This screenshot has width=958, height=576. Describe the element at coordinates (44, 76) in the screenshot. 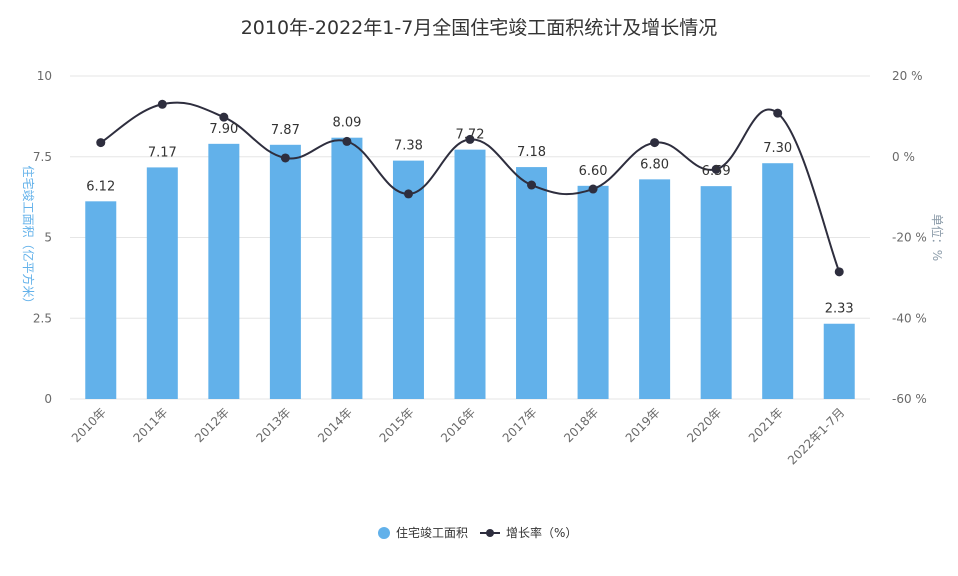

I see `y-tick-label: 10` at that location.